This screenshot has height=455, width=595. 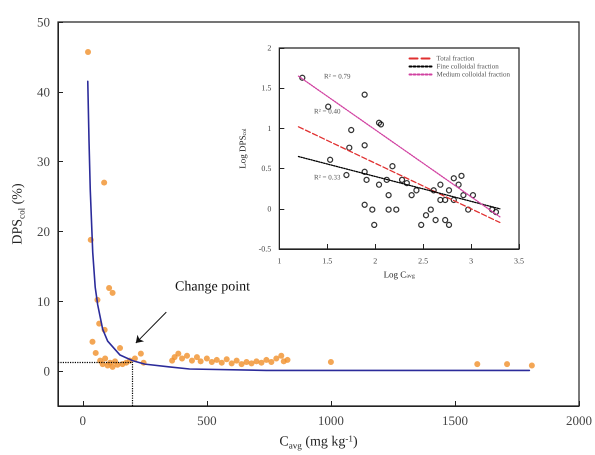 I want to click on y-tick-label: 20, so click(x=43, y=231).